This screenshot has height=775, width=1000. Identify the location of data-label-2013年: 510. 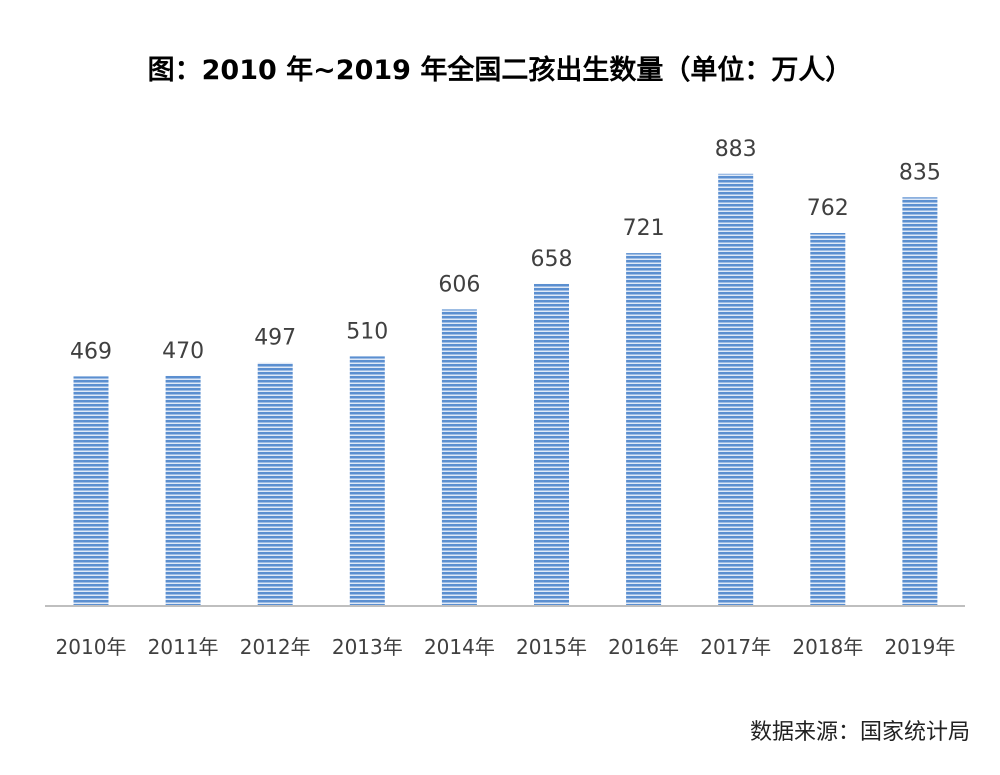
(367, 331).